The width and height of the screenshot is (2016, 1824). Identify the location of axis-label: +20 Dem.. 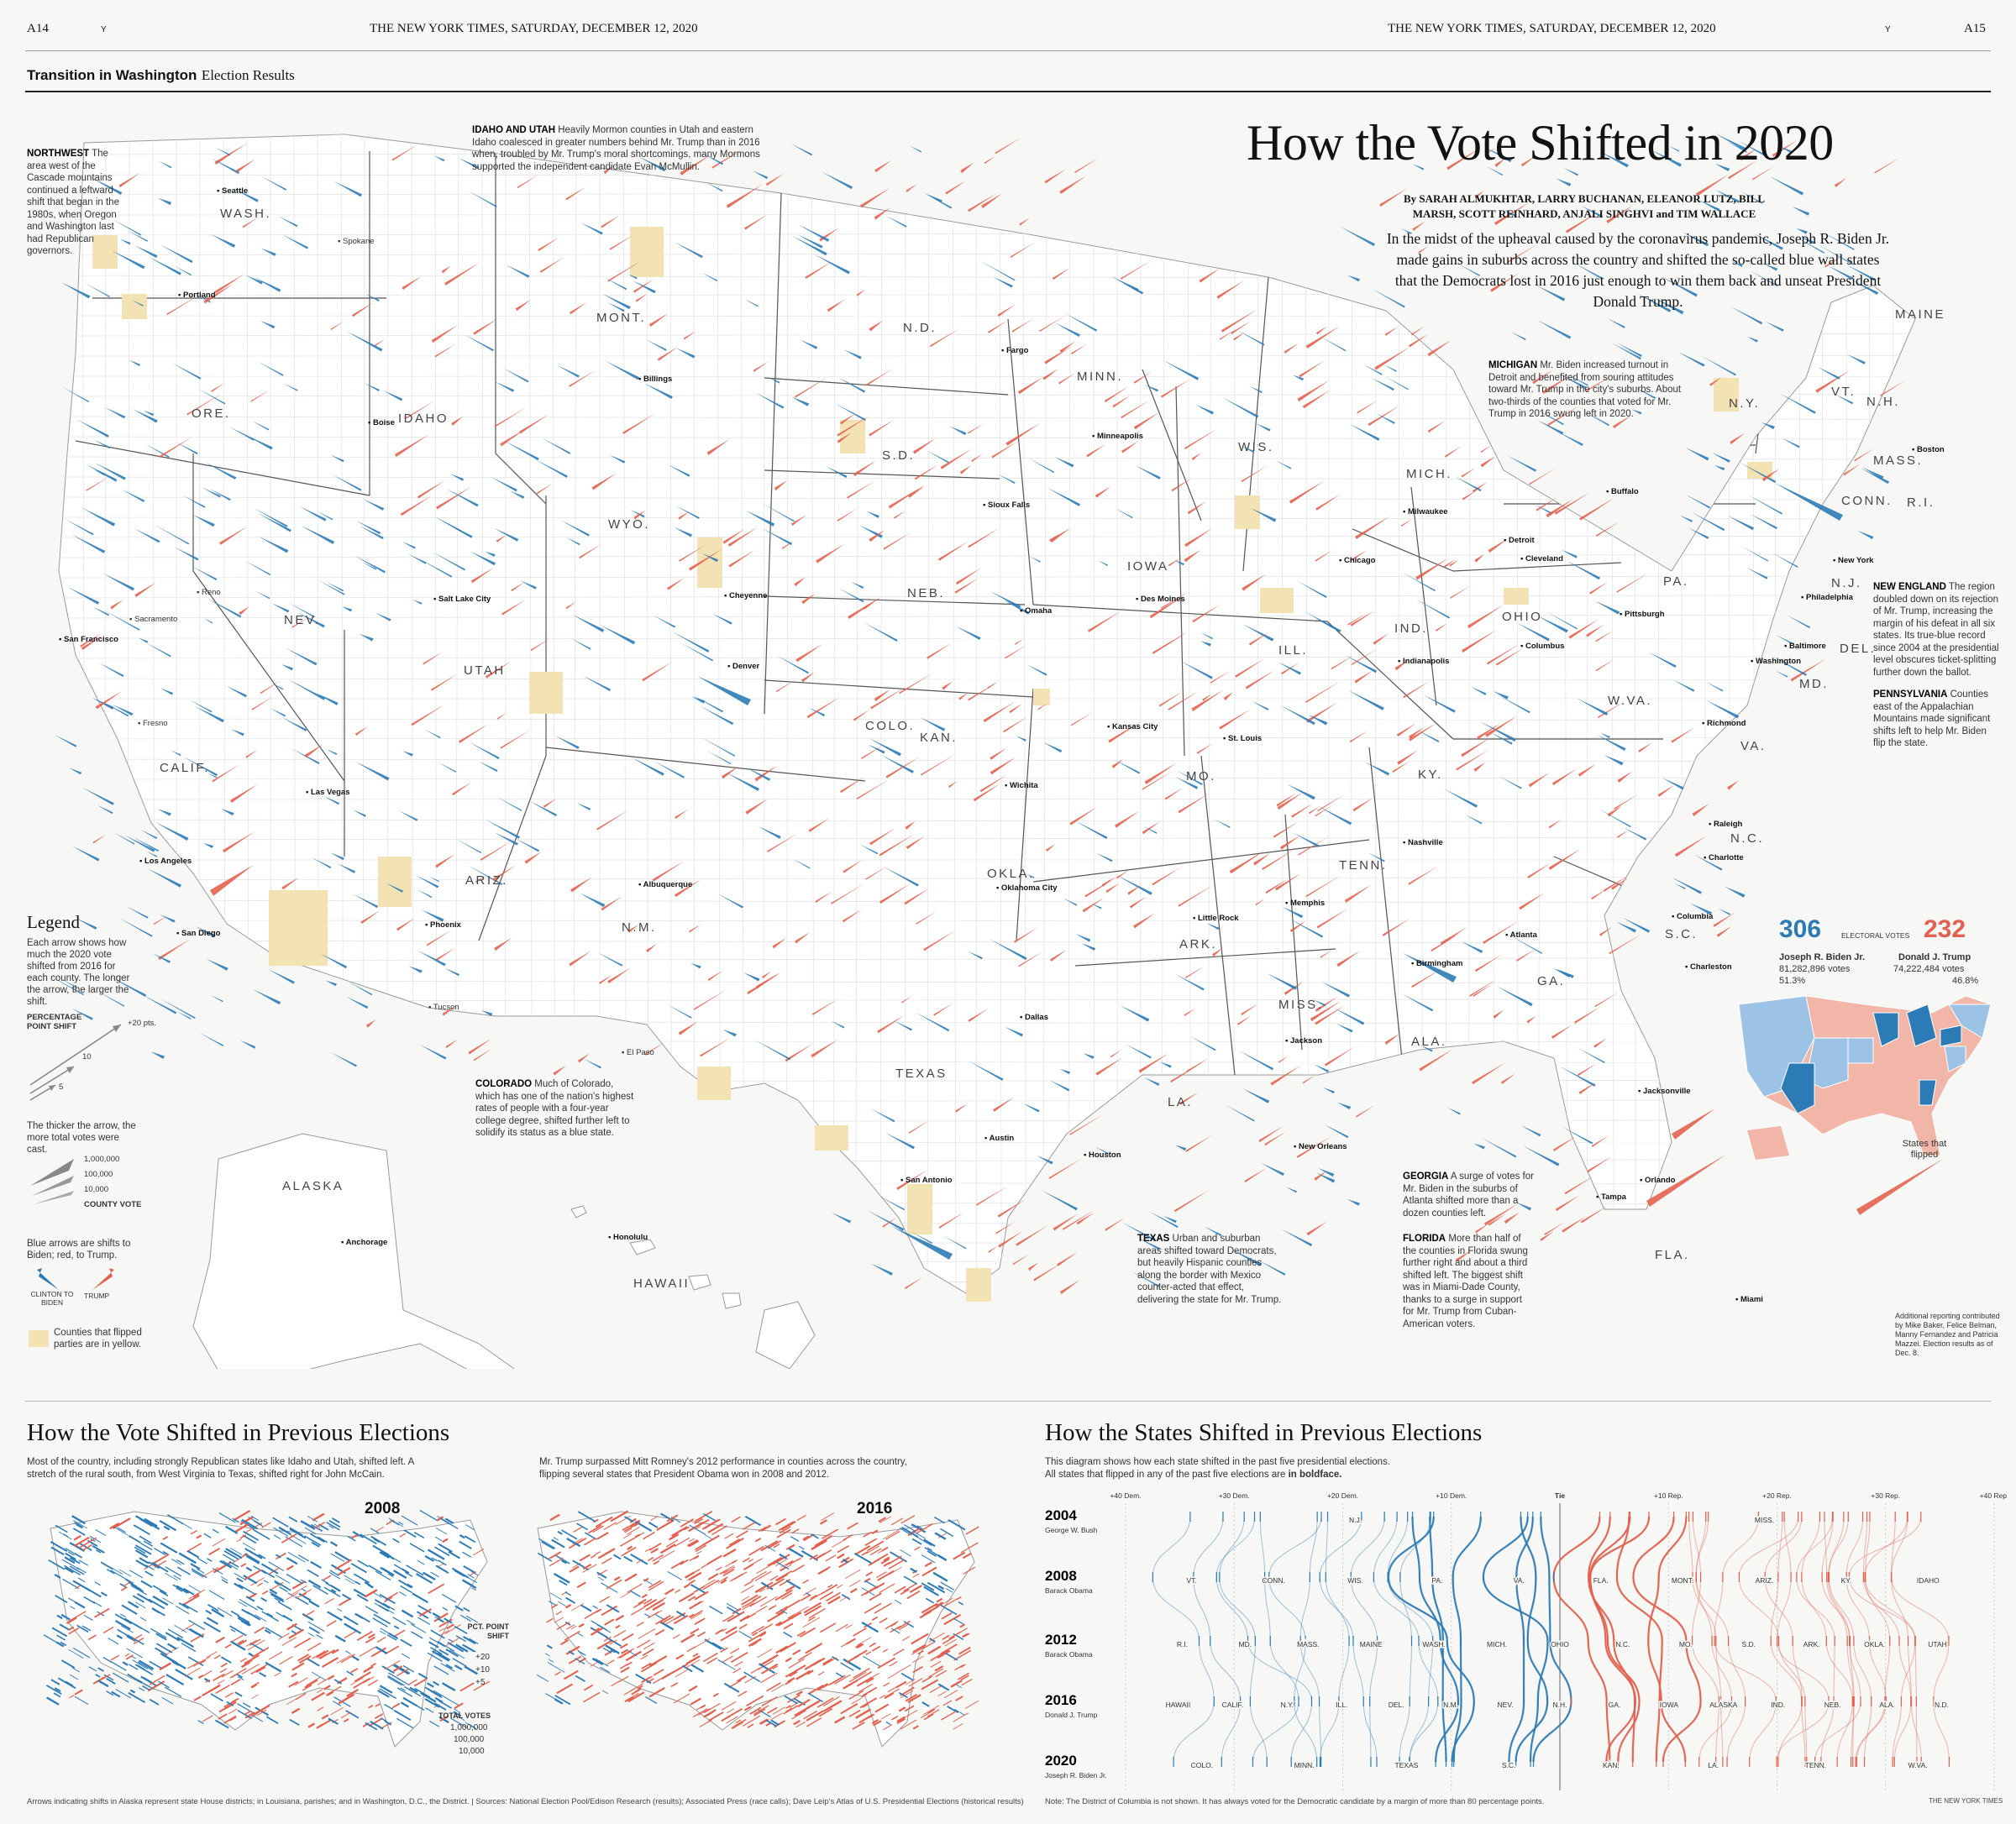
(1342, 1495).